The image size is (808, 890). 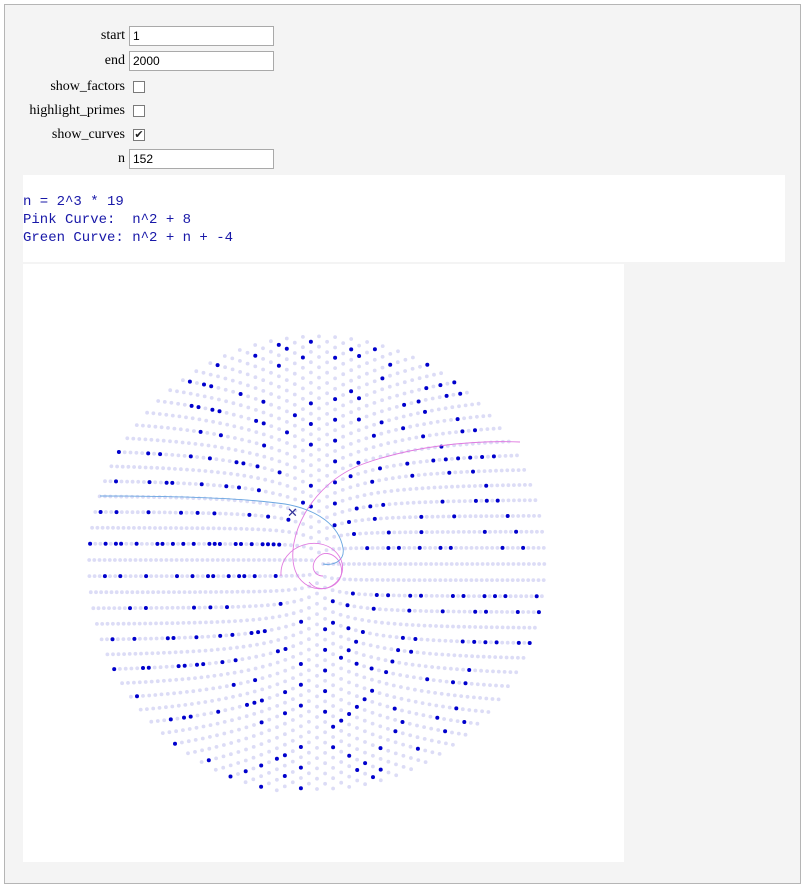 I want to click on end-input: 2000, so click(x=201, y=61).